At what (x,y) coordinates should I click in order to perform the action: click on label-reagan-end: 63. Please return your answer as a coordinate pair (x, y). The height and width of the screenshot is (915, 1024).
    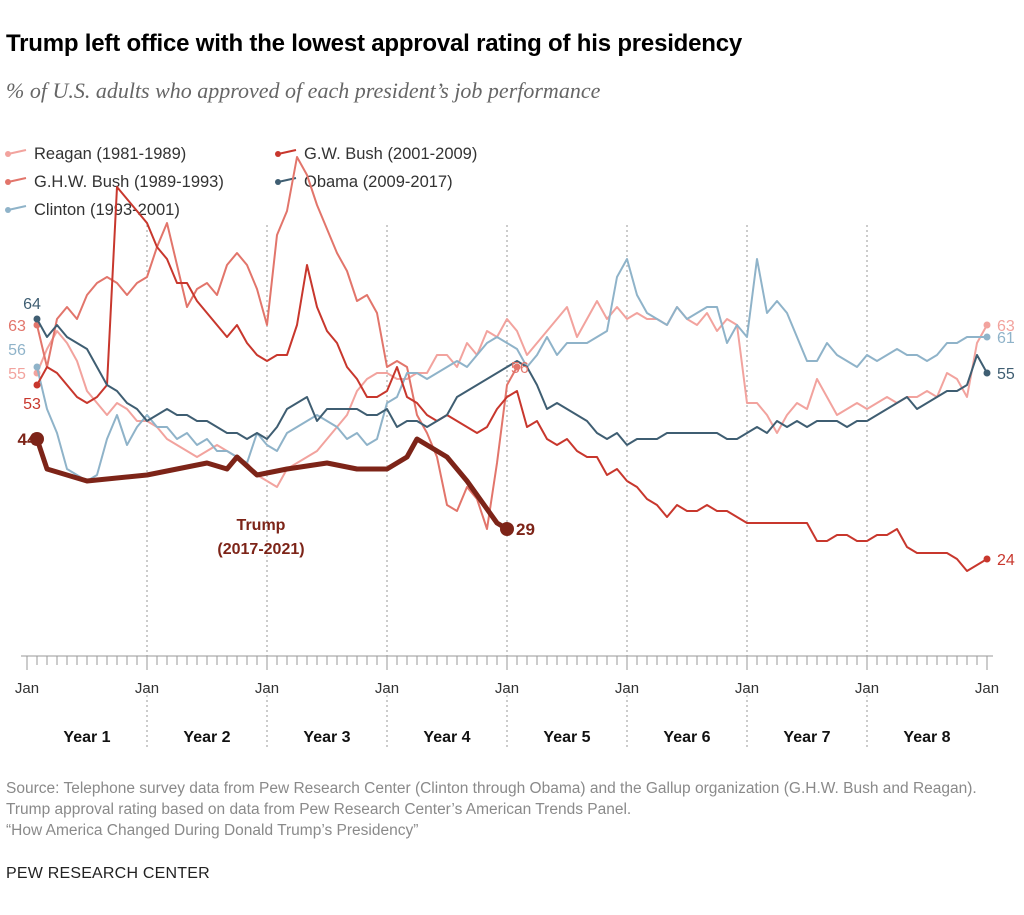
    Looking at the image, I should click on (1006, 326).